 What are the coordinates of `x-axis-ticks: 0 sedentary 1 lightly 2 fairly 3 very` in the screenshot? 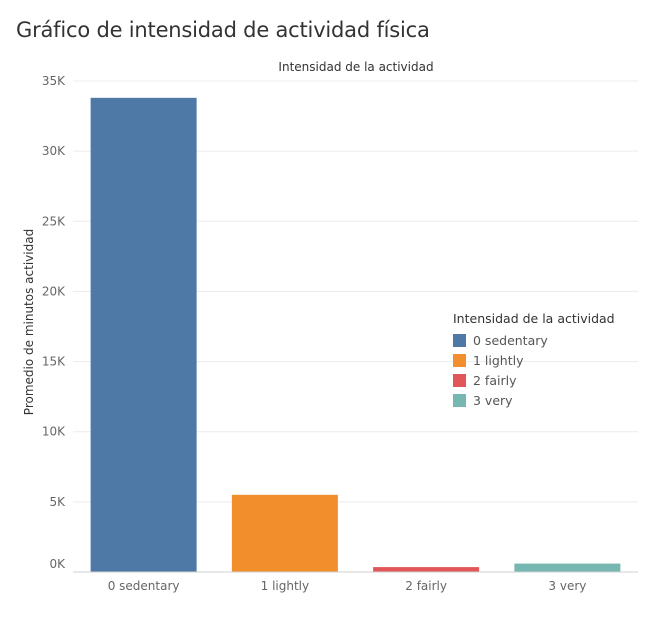 It's located at (347, 586).